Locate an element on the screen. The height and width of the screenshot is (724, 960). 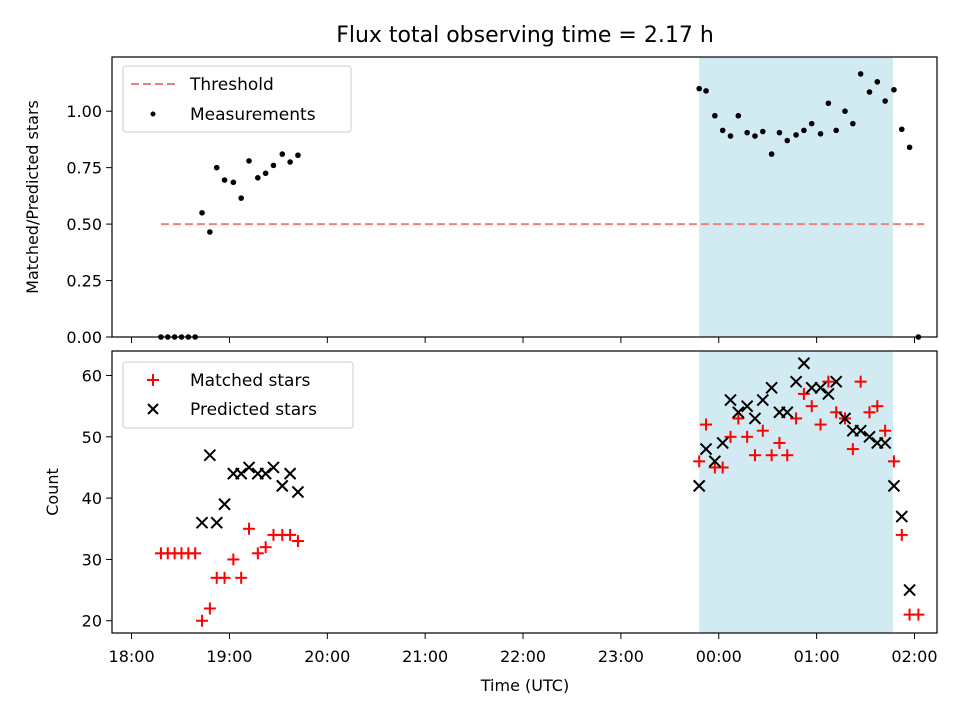
x-tick-label: 19:00 is located at coordinates (229, 656).